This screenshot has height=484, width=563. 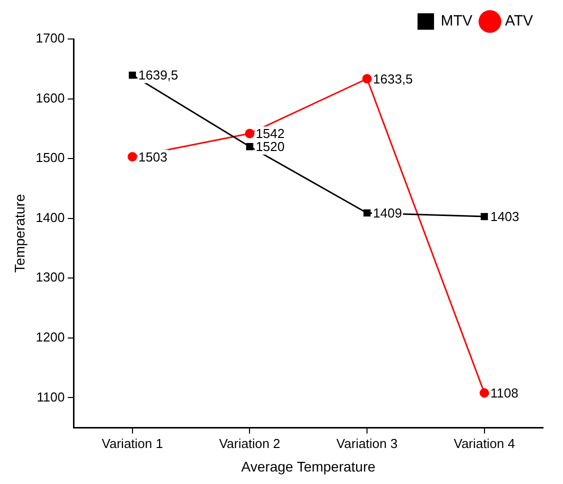 I want to click on data-label: 1409, so click(x=387, y=213).